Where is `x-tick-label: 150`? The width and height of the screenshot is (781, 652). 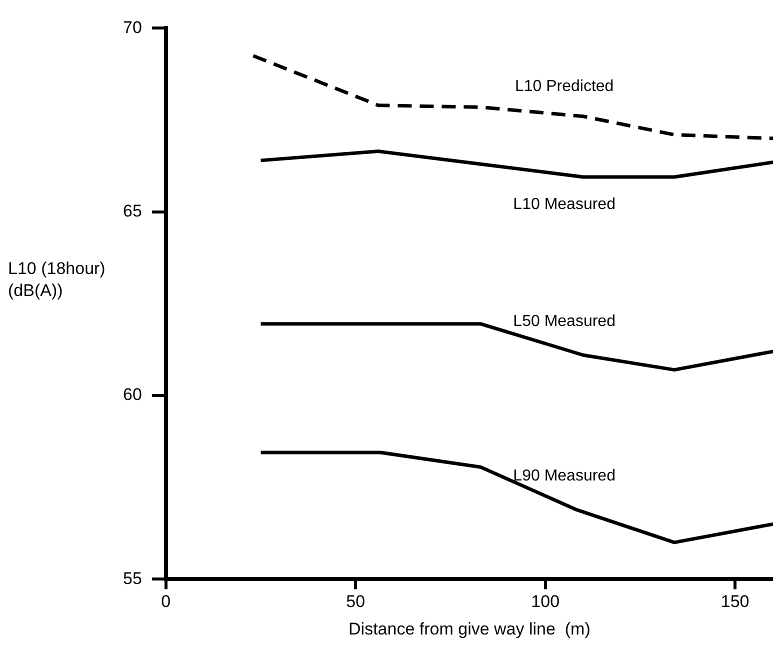 x-tick-label: 150 is located at coordinates (735, 602).